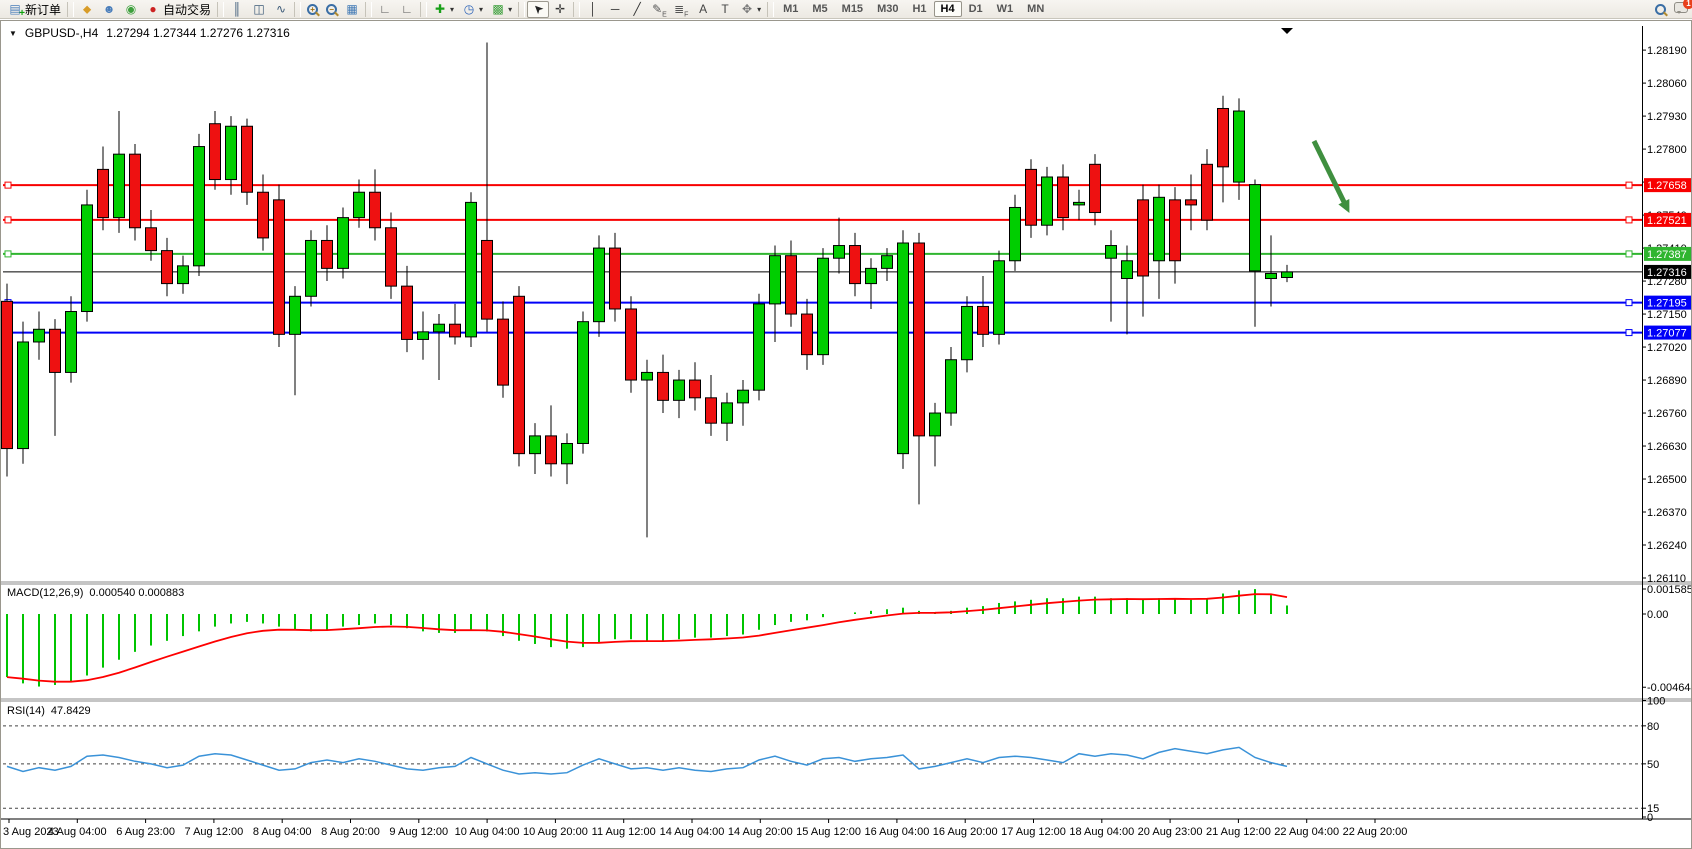  I want to click on zoom-out-button: −, so click(331, 9).